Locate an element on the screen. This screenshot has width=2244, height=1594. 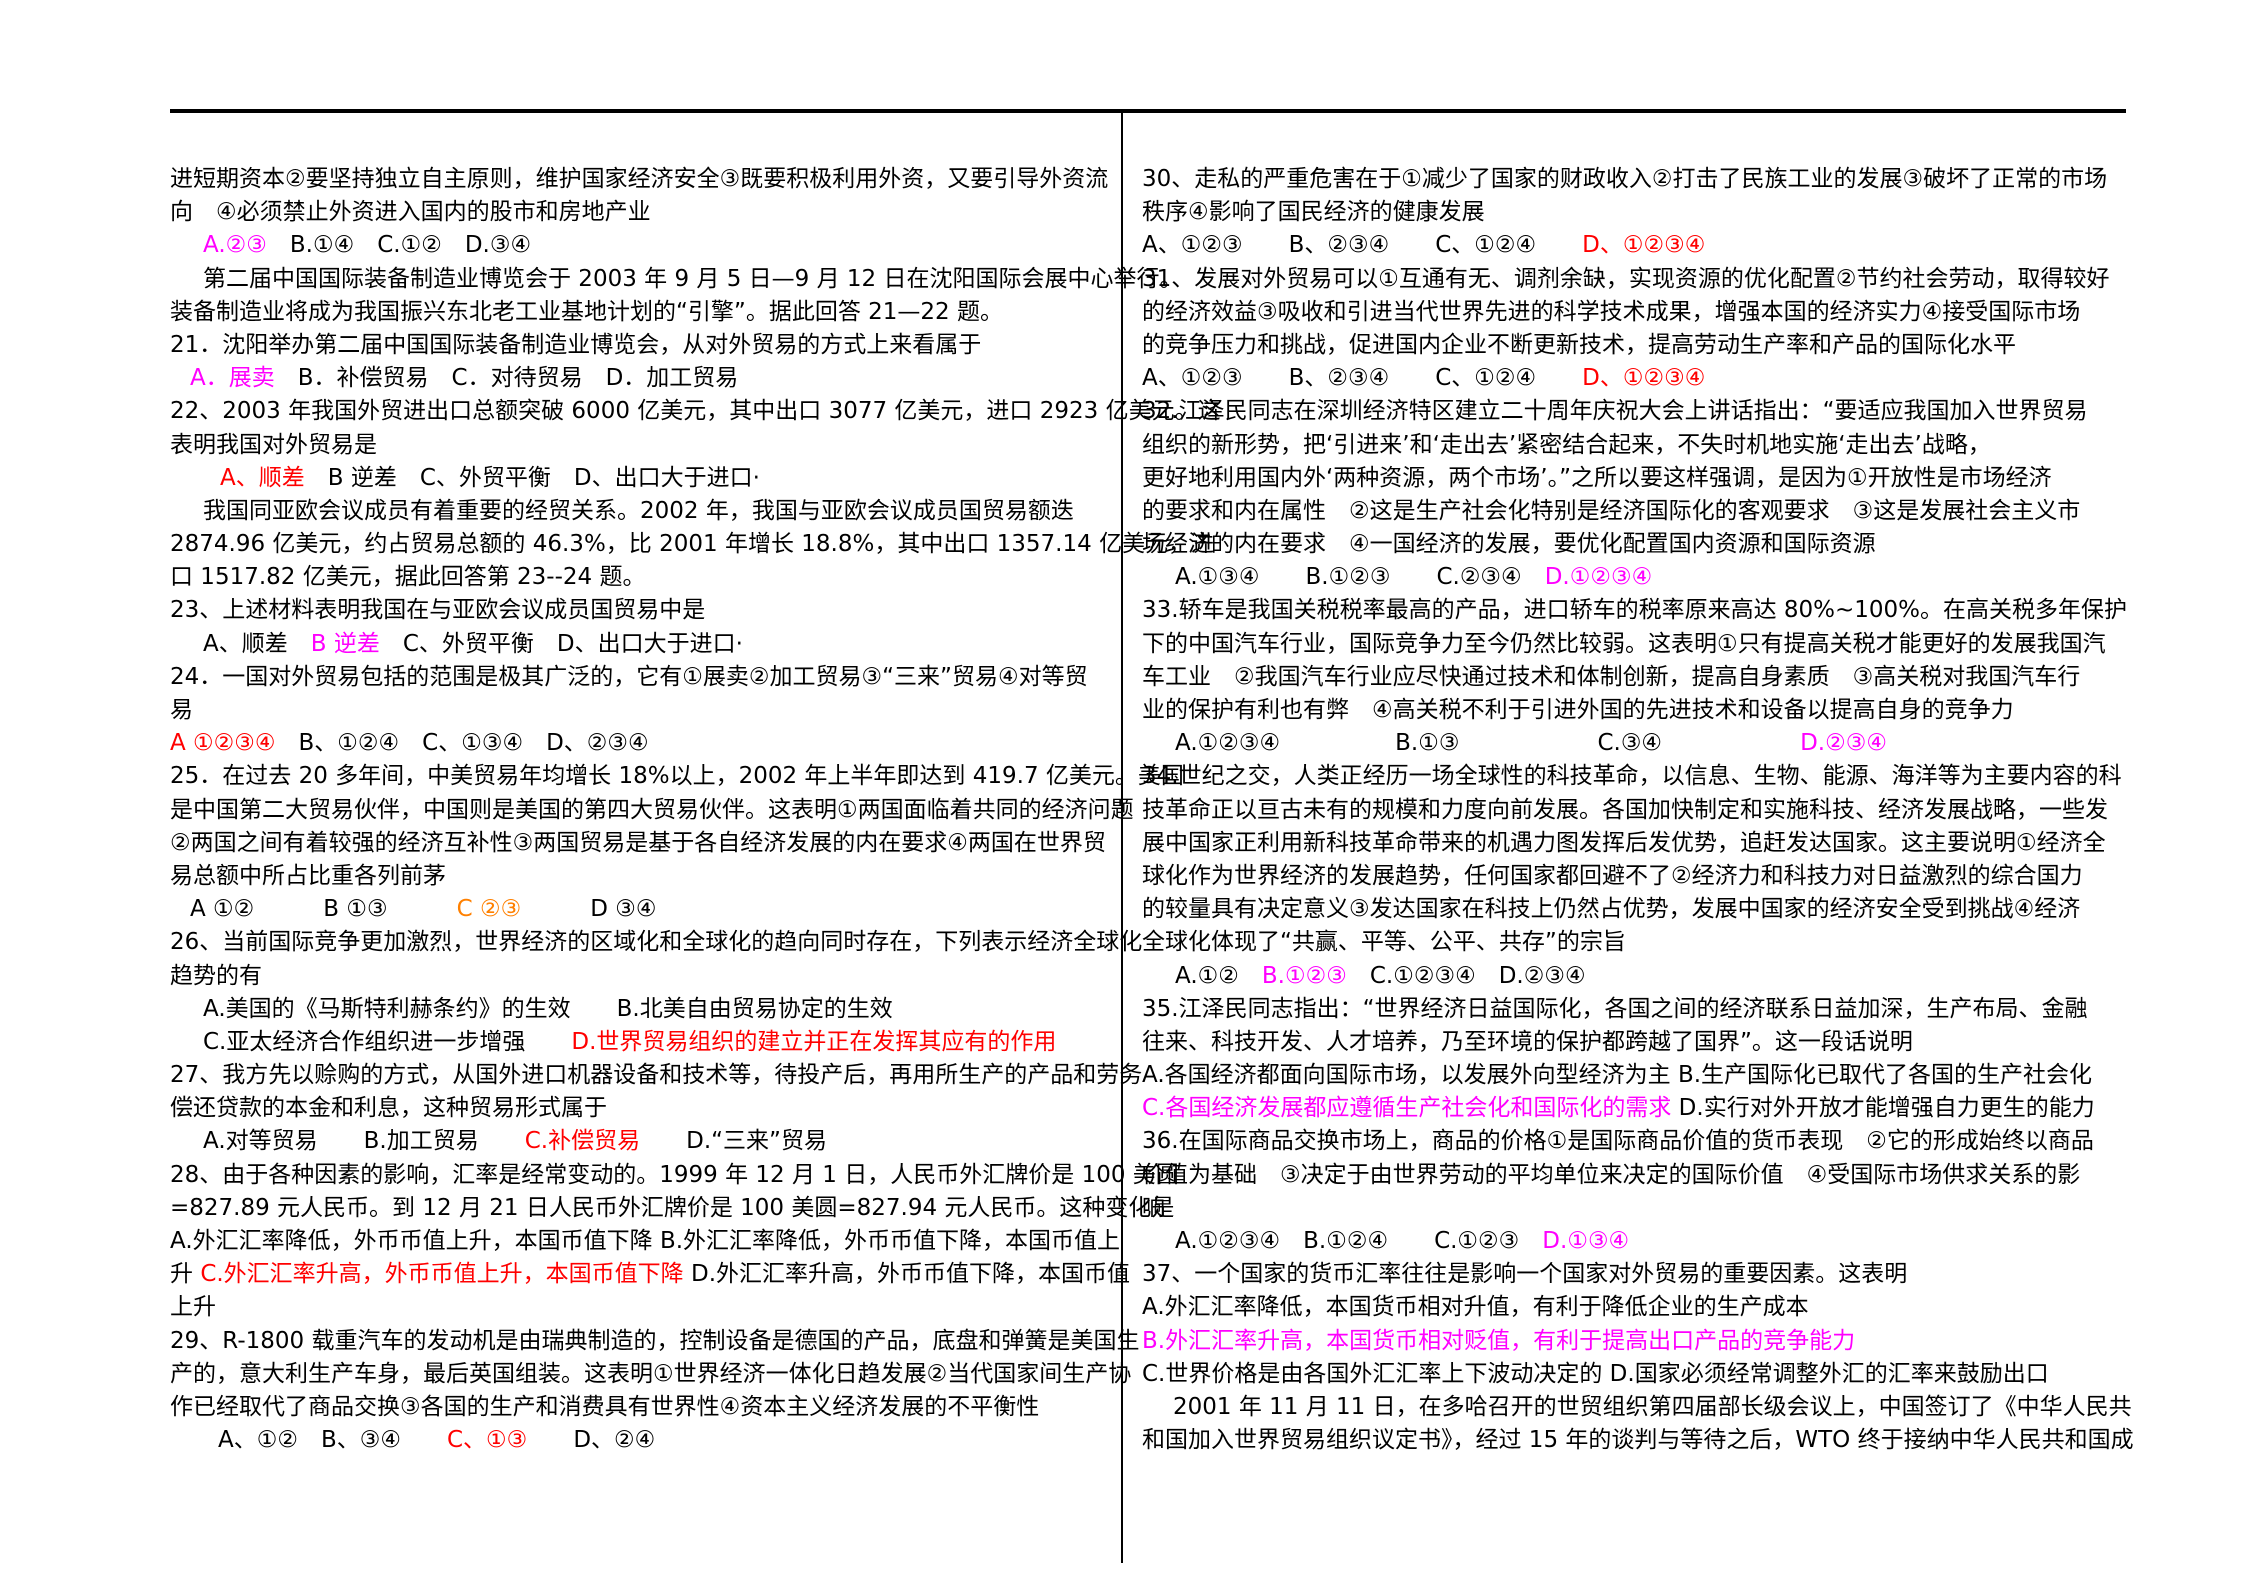
answer-highlight: D.①③④ is located at coordinates (1586, 1241).